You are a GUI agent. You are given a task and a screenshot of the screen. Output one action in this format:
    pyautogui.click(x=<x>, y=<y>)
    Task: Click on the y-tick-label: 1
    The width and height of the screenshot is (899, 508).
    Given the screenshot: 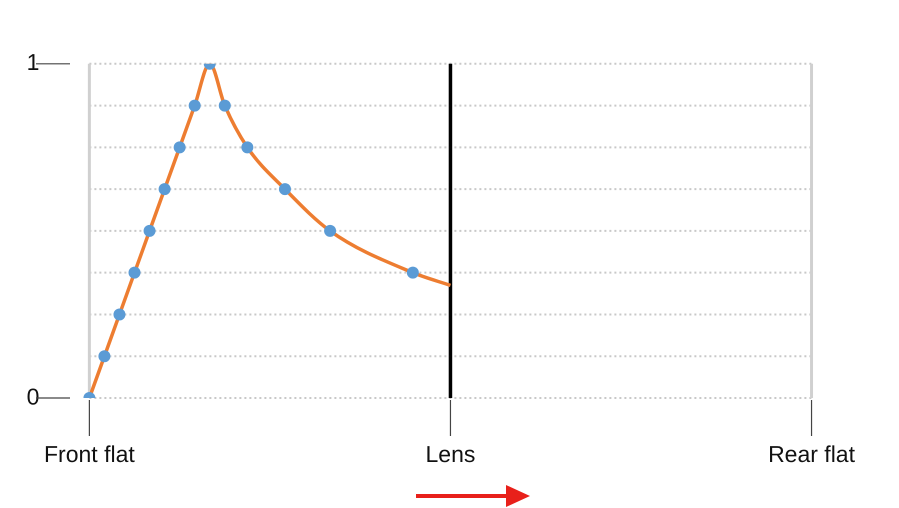 What is the action you would take?
    pyautogui.click(x=33, y=62)
    